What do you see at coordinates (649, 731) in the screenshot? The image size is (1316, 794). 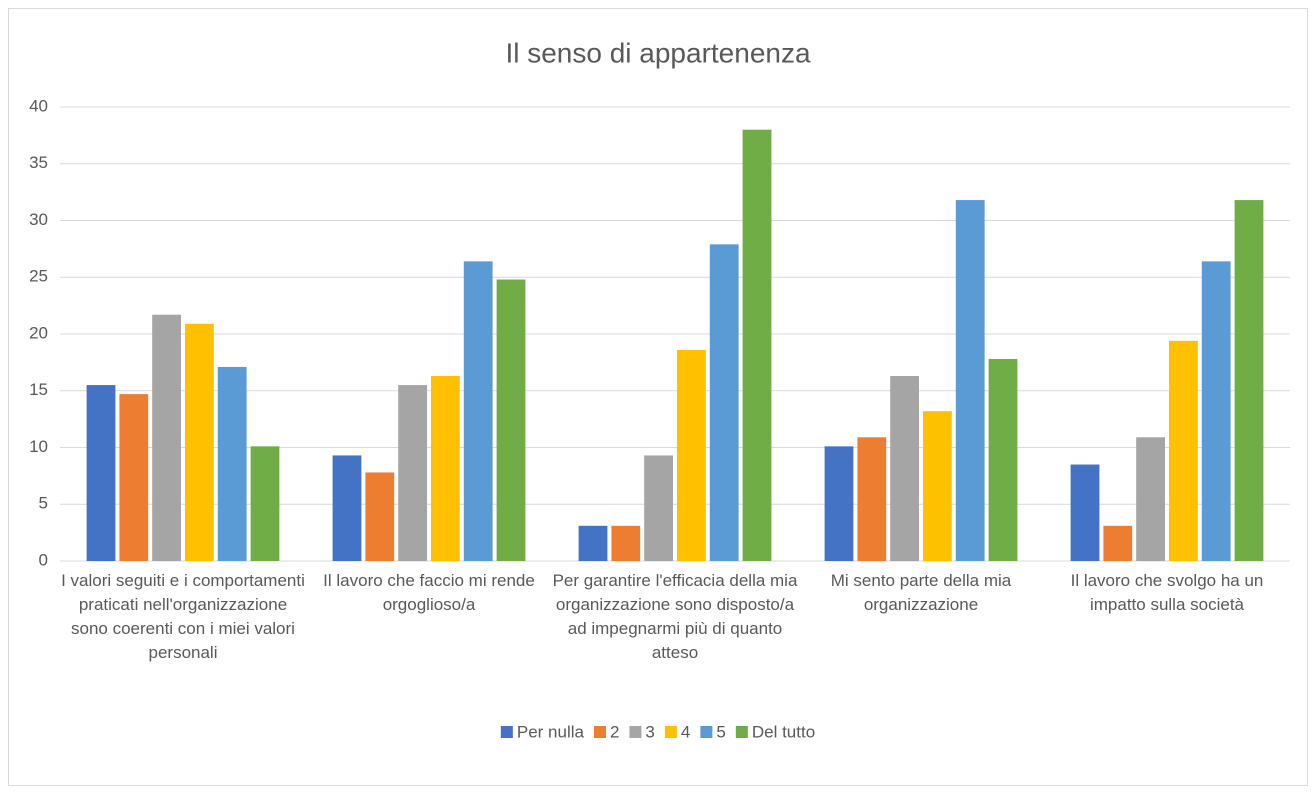 I see `legend-label: 3` at bounding box center [649, 731].